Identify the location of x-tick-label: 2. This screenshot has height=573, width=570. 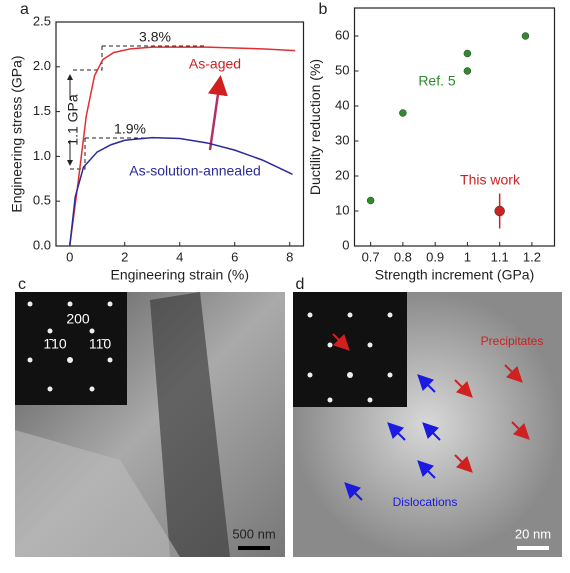
(124, 256).